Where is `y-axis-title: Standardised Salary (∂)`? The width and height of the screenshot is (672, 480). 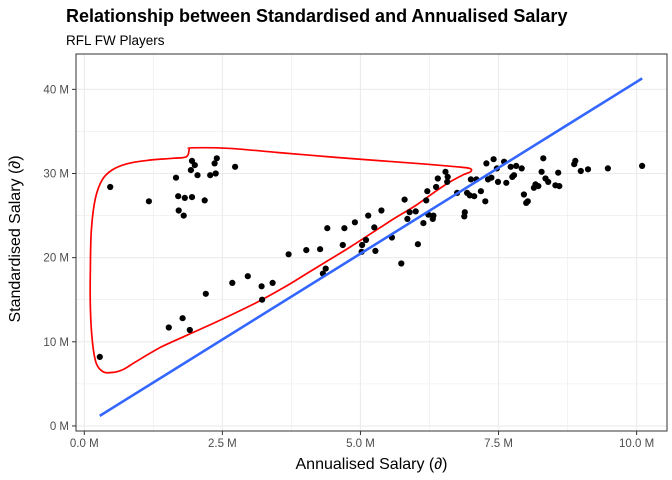
y-axis-title: Standardised Salary (∂) is located at coordinates (15, 238).